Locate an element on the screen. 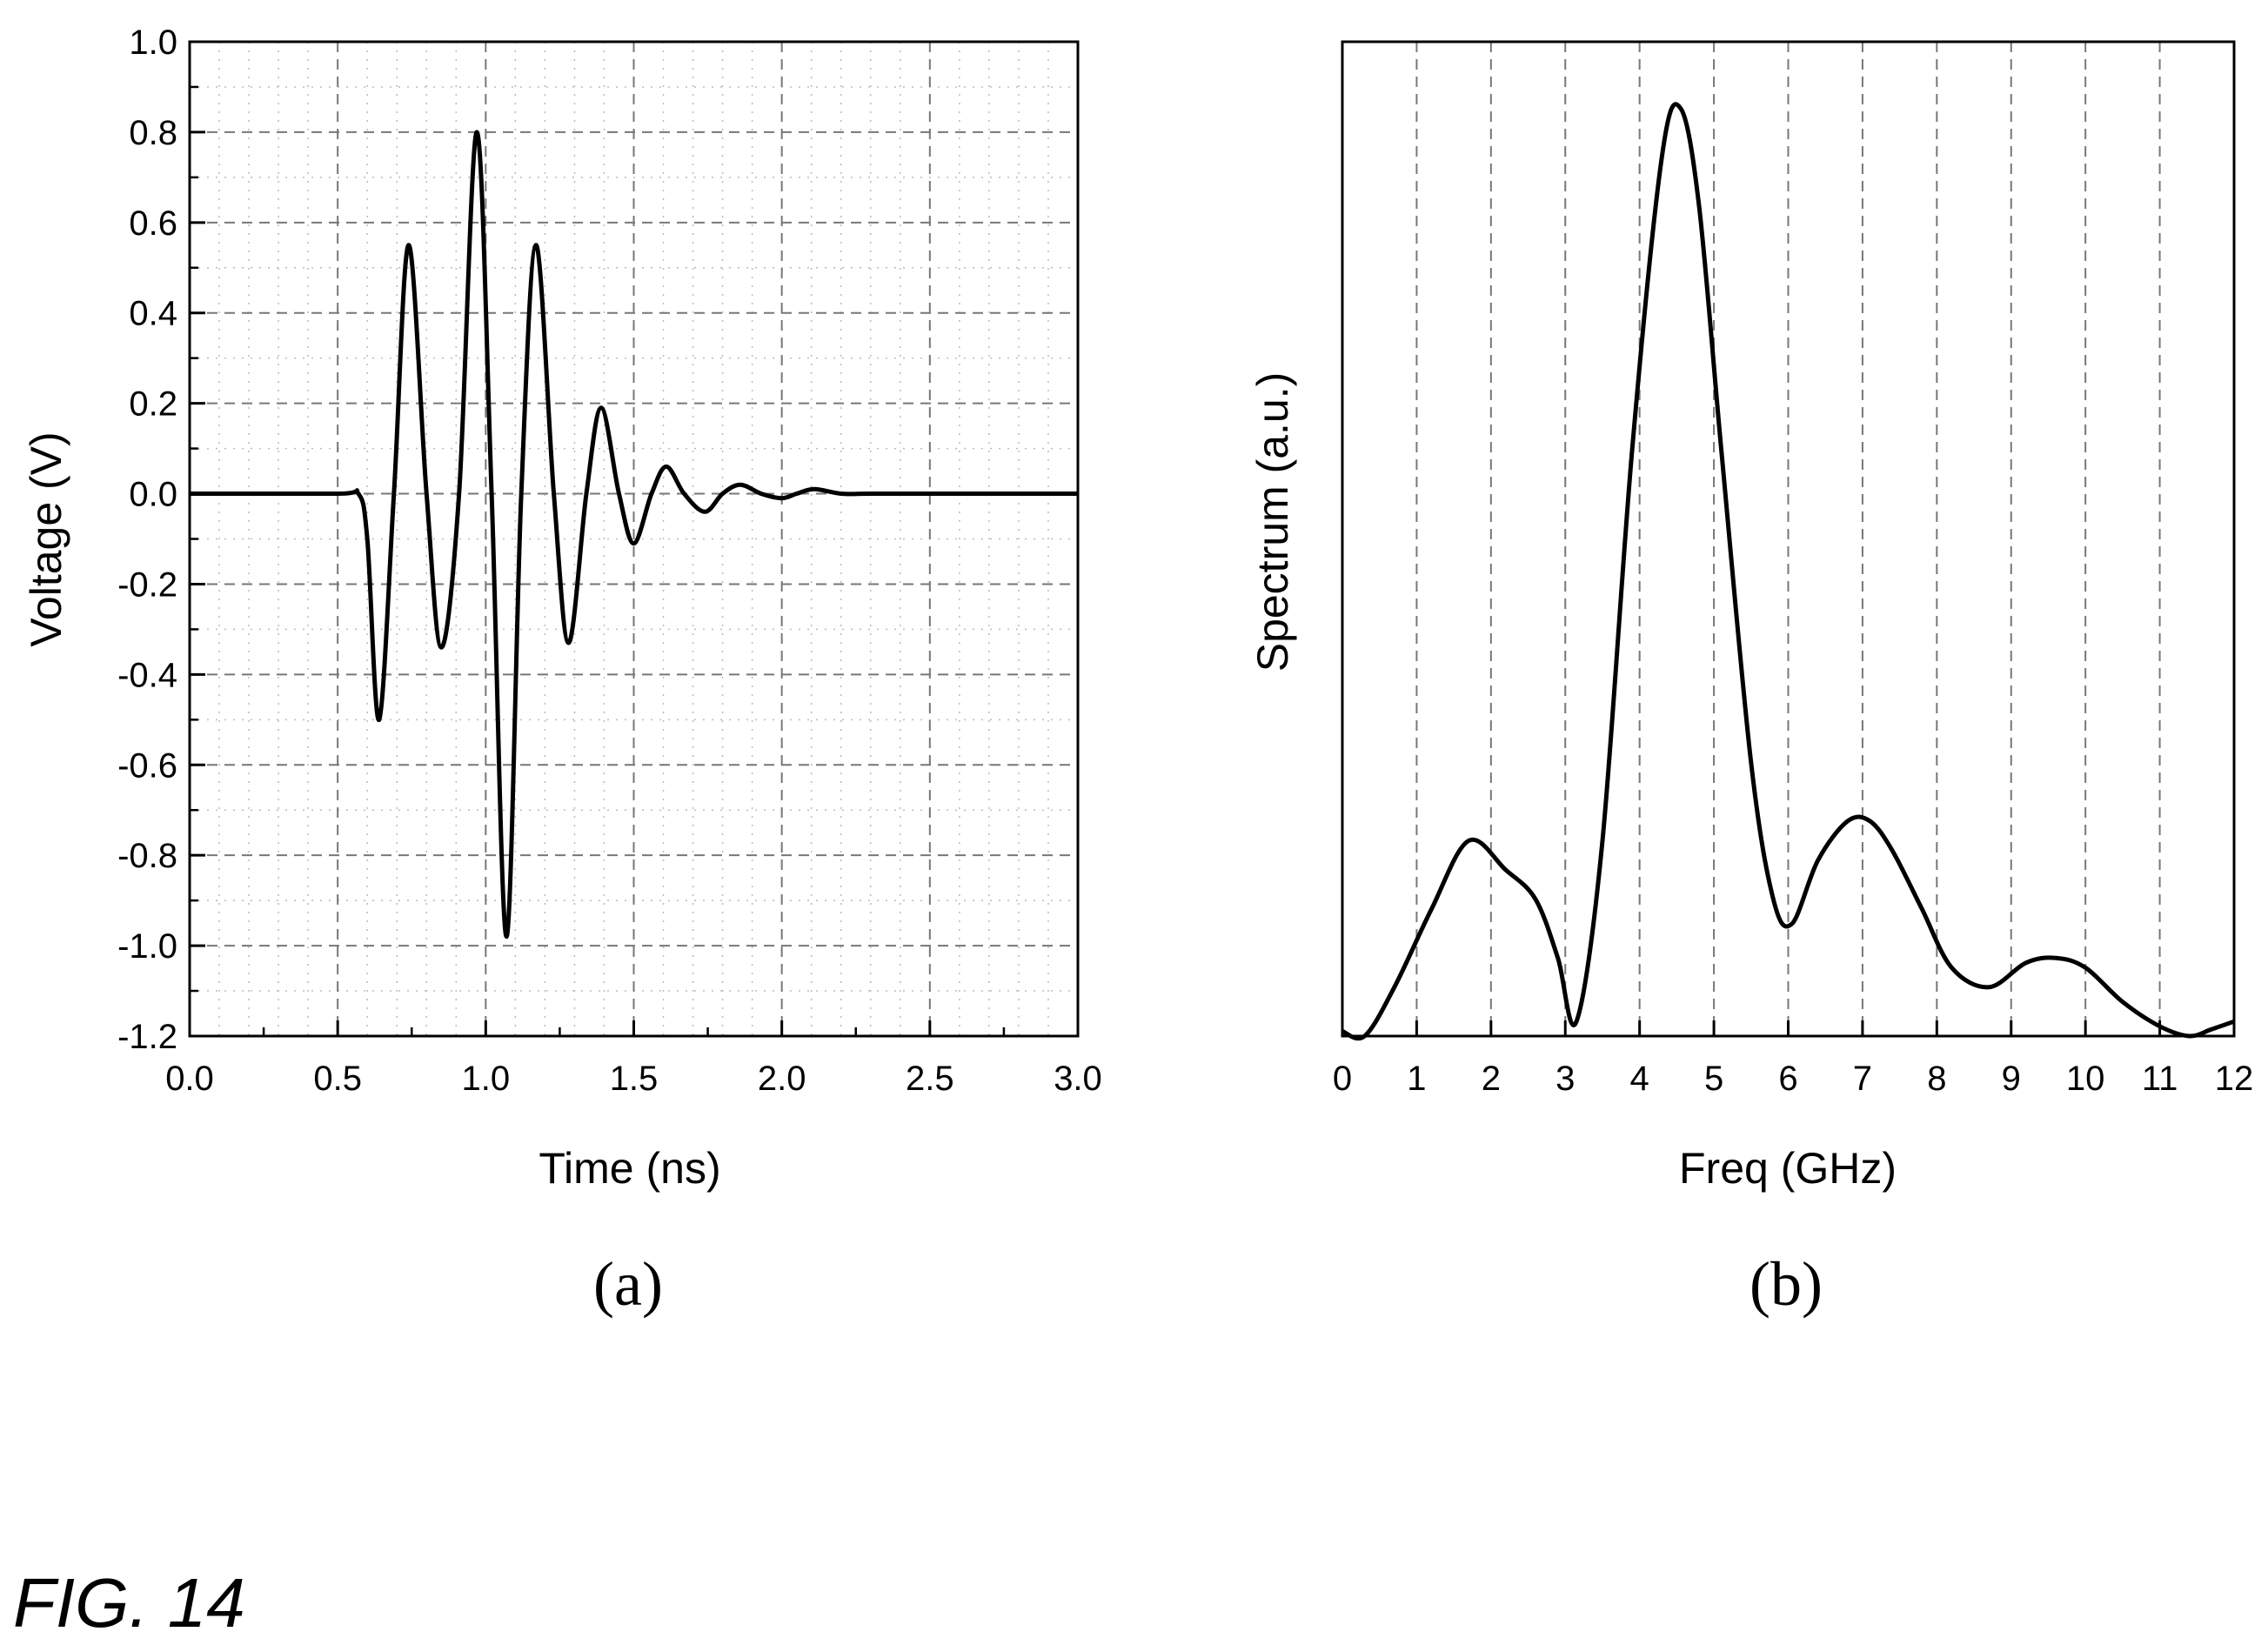  chart-a-y-tick-label: -0.2 is located at coordinates (147, 584).